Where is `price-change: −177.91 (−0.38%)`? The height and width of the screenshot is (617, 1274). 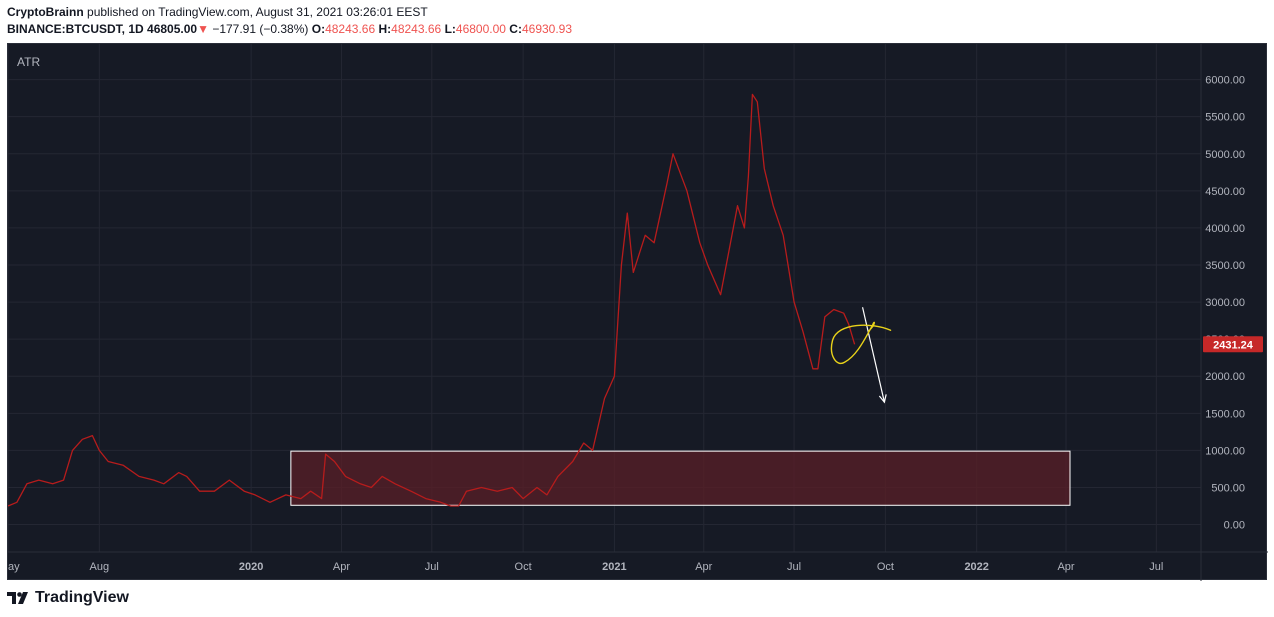 price-change: −177.91 (−0.38%) is located at coordinates (260, 29).